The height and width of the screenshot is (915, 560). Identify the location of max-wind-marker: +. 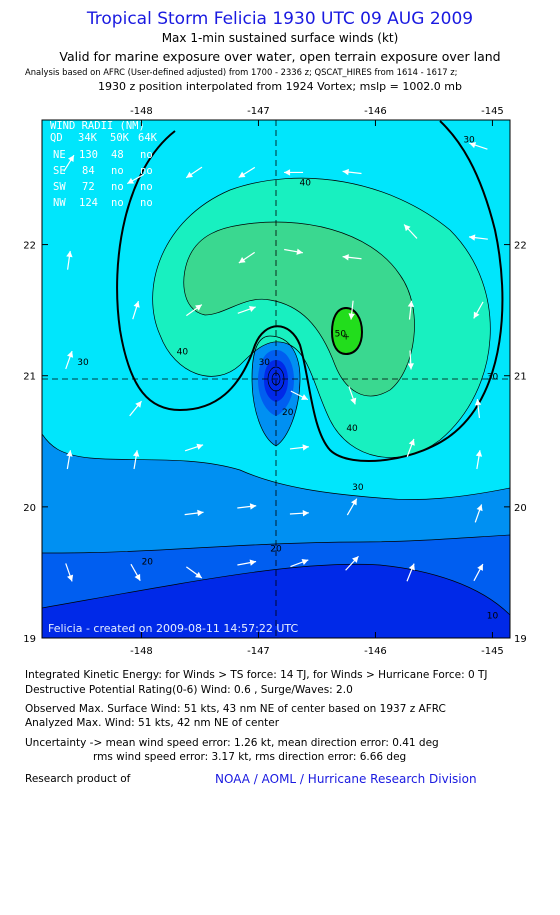
(346, 337).